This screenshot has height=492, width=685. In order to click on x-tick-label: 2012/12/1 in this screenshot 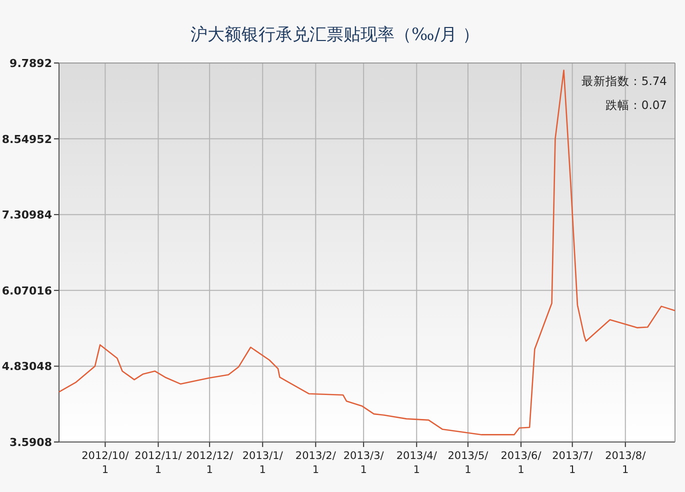, I will do `click(210, 463)`.